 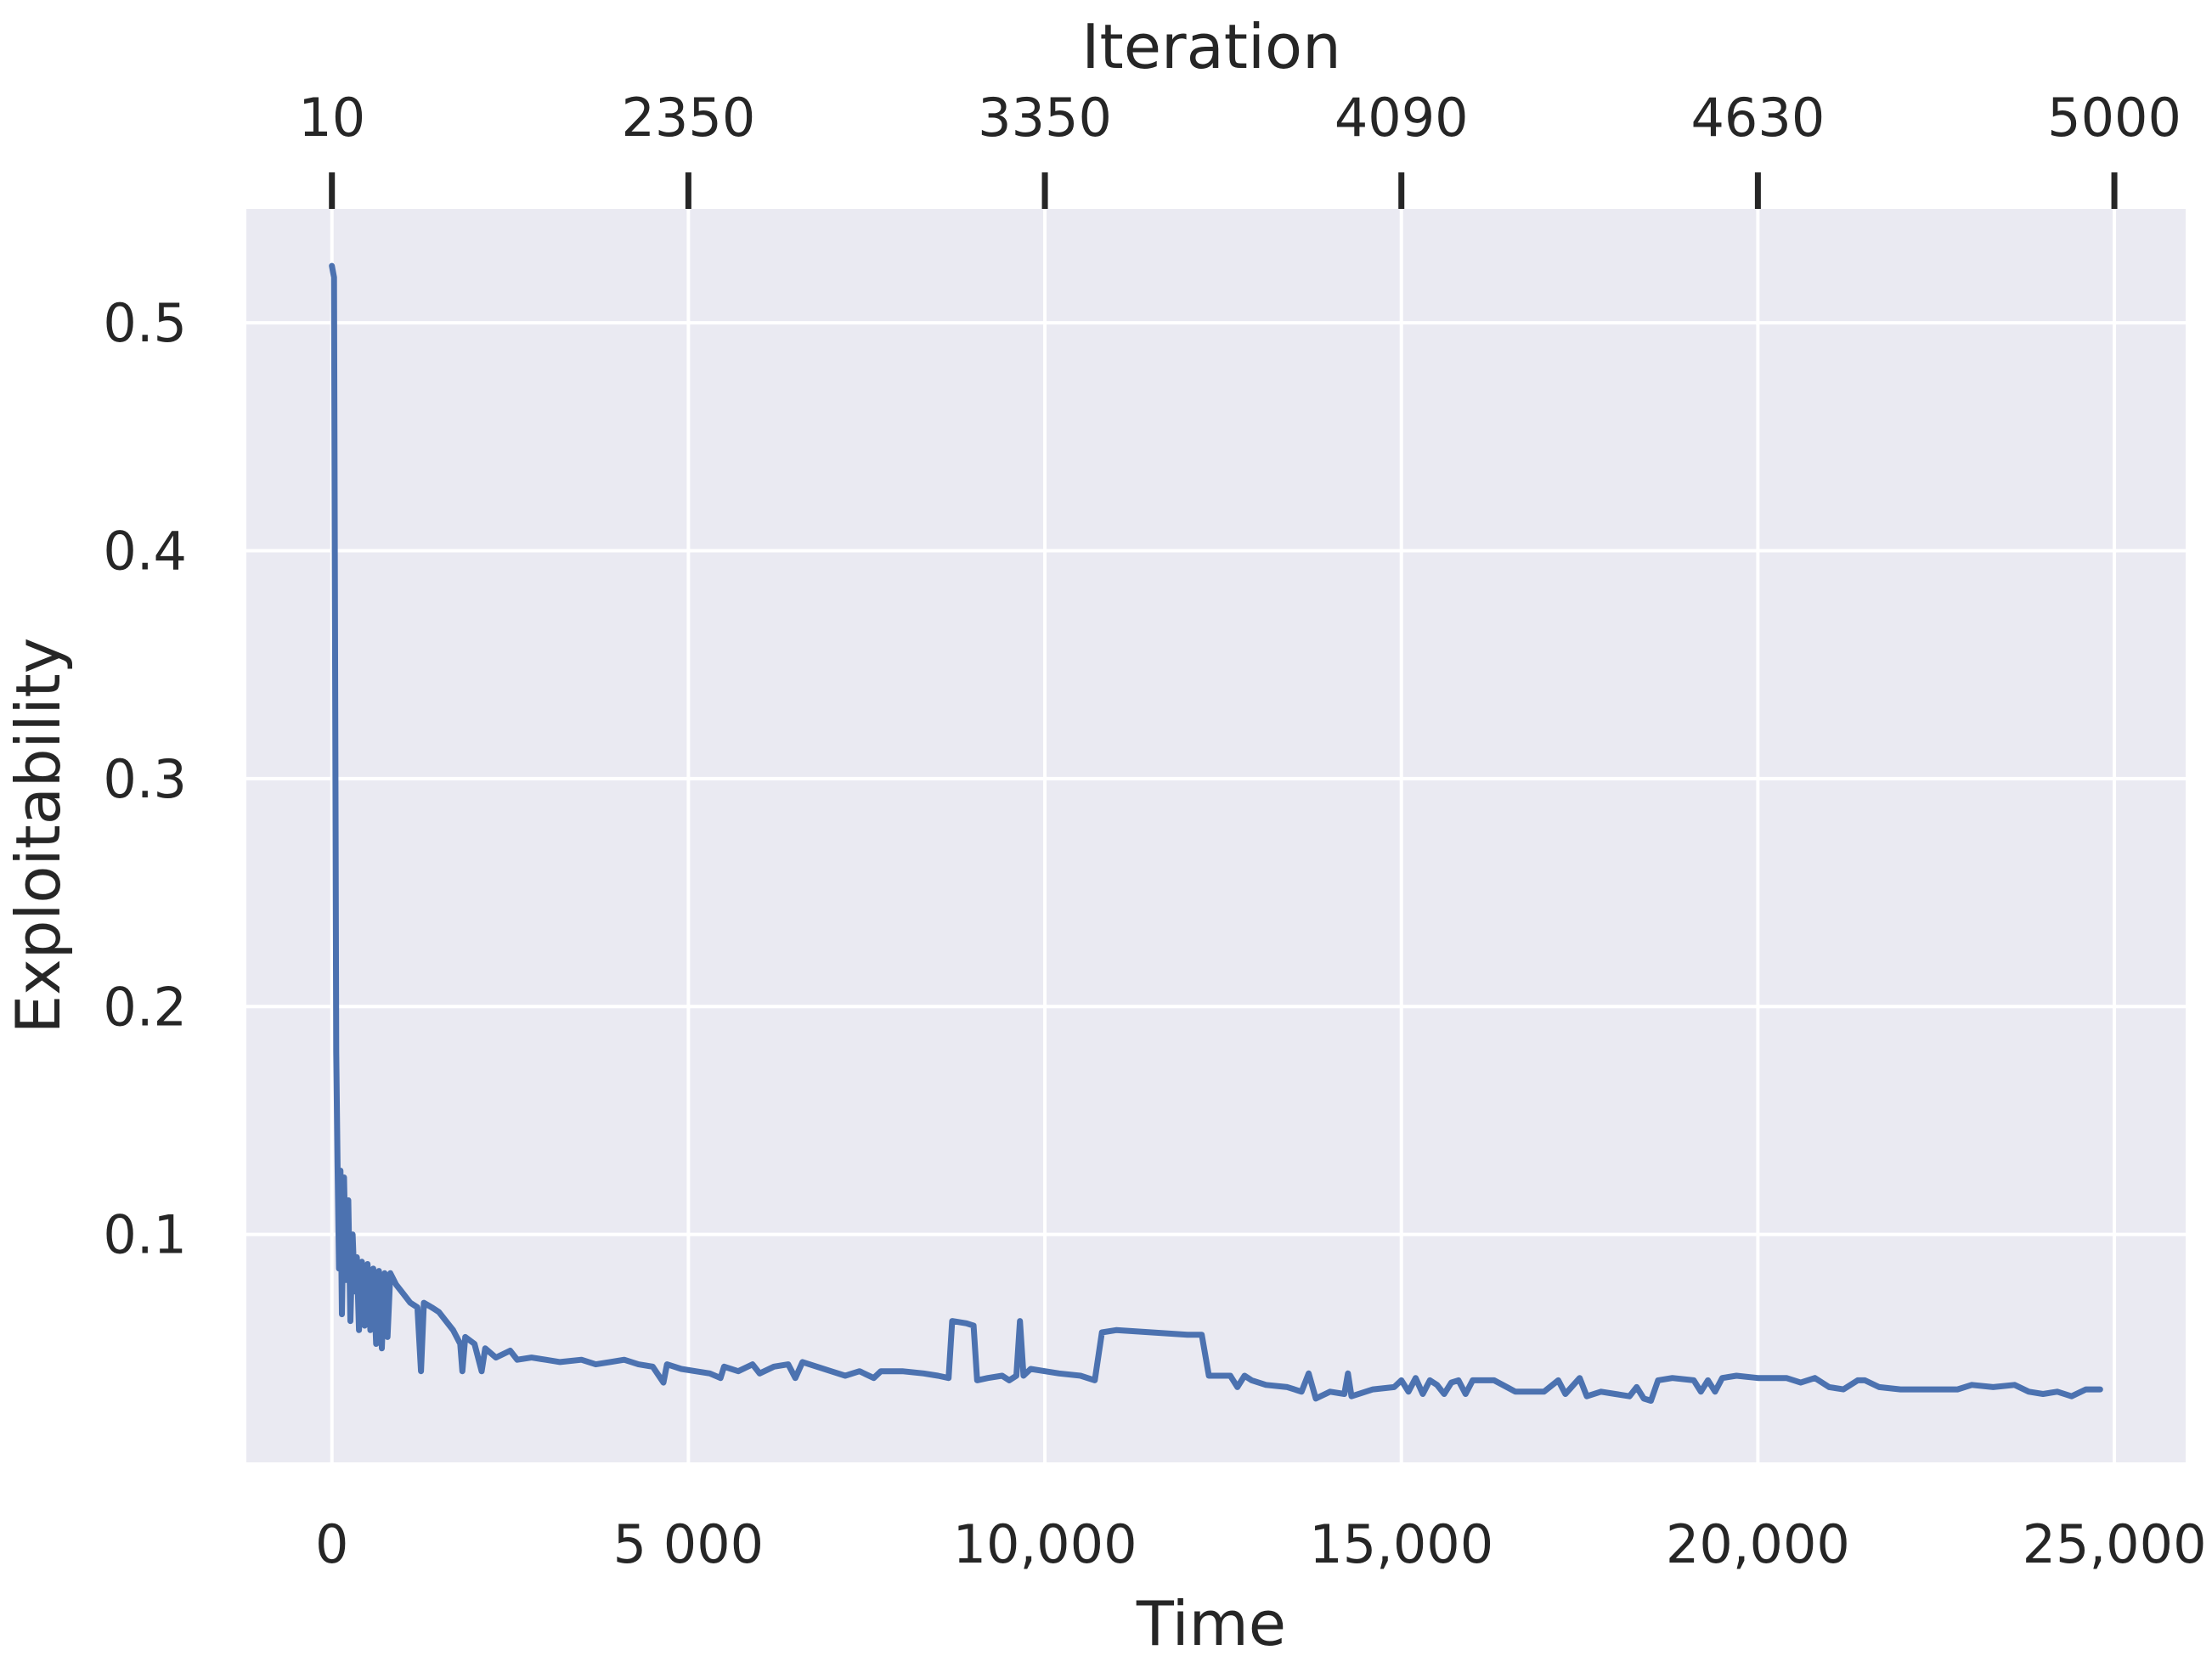 I want to click on y-axis-title: Exploitability, so click(x=38, y=836).